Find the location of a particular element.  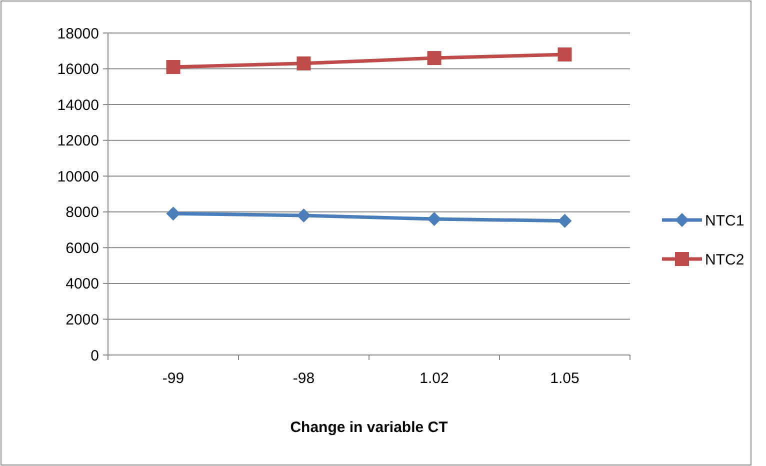

y-tick-label: 12000 is located at coordinates (78, 141).